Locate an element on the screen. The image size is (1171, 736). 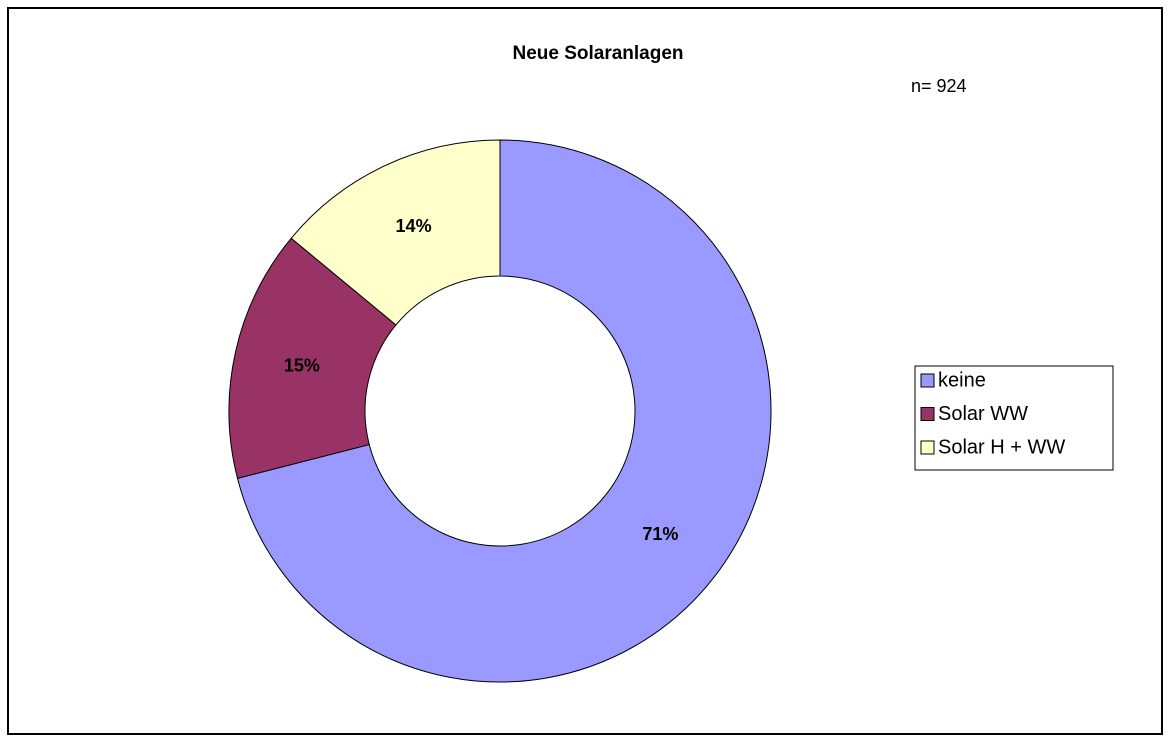
legend-box is located at coordinates (1014, 418).